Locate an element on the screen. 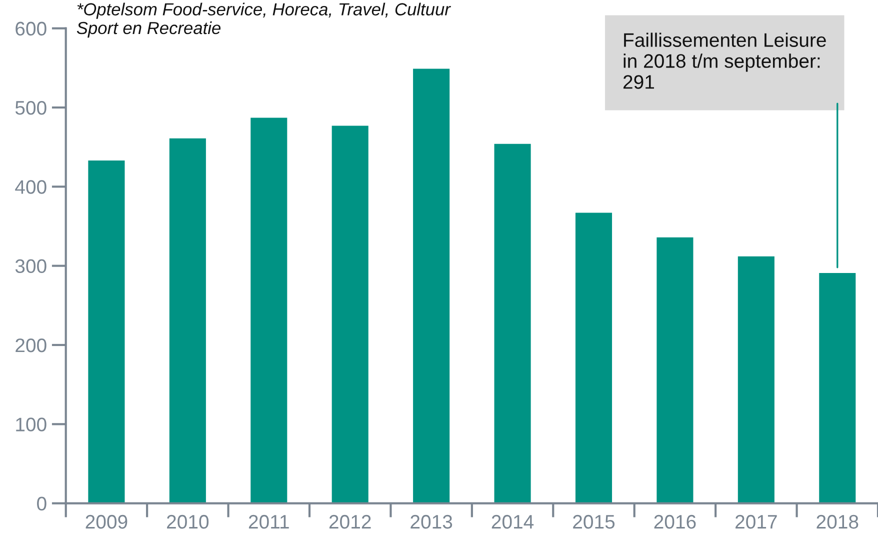  x-tick-label: 2009 is located at coordinates (107, 521).